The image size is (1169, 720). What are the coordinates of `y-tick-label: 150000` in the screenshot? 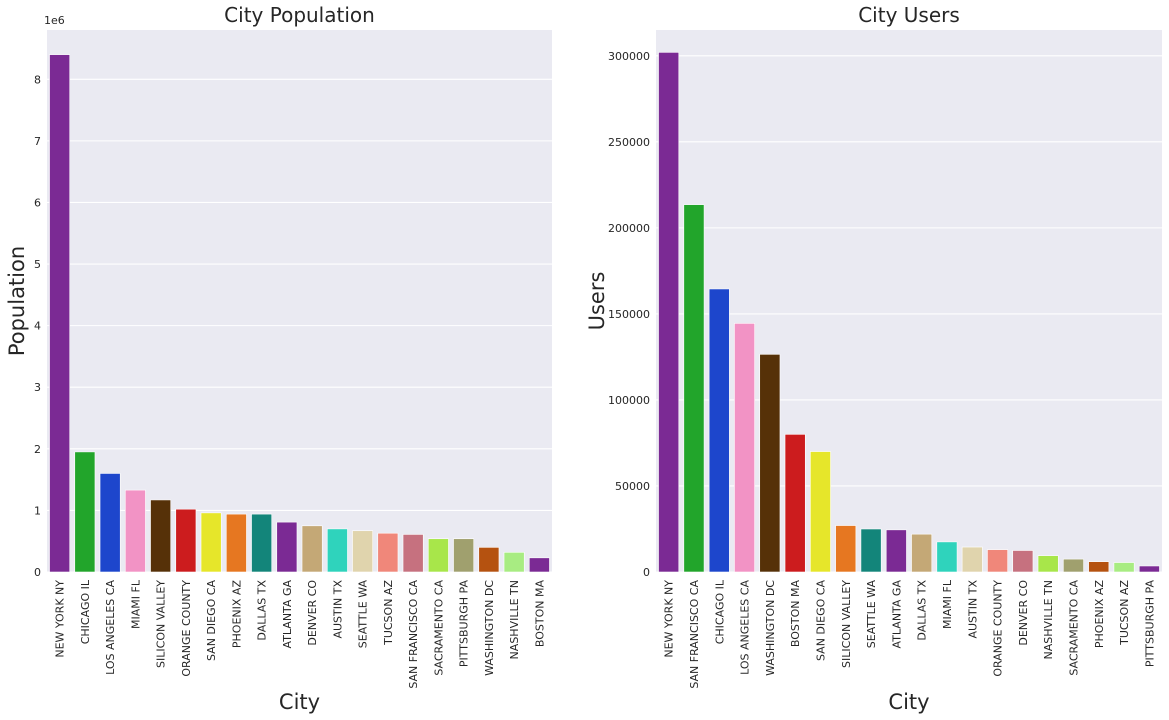 It's located at (629, 314).